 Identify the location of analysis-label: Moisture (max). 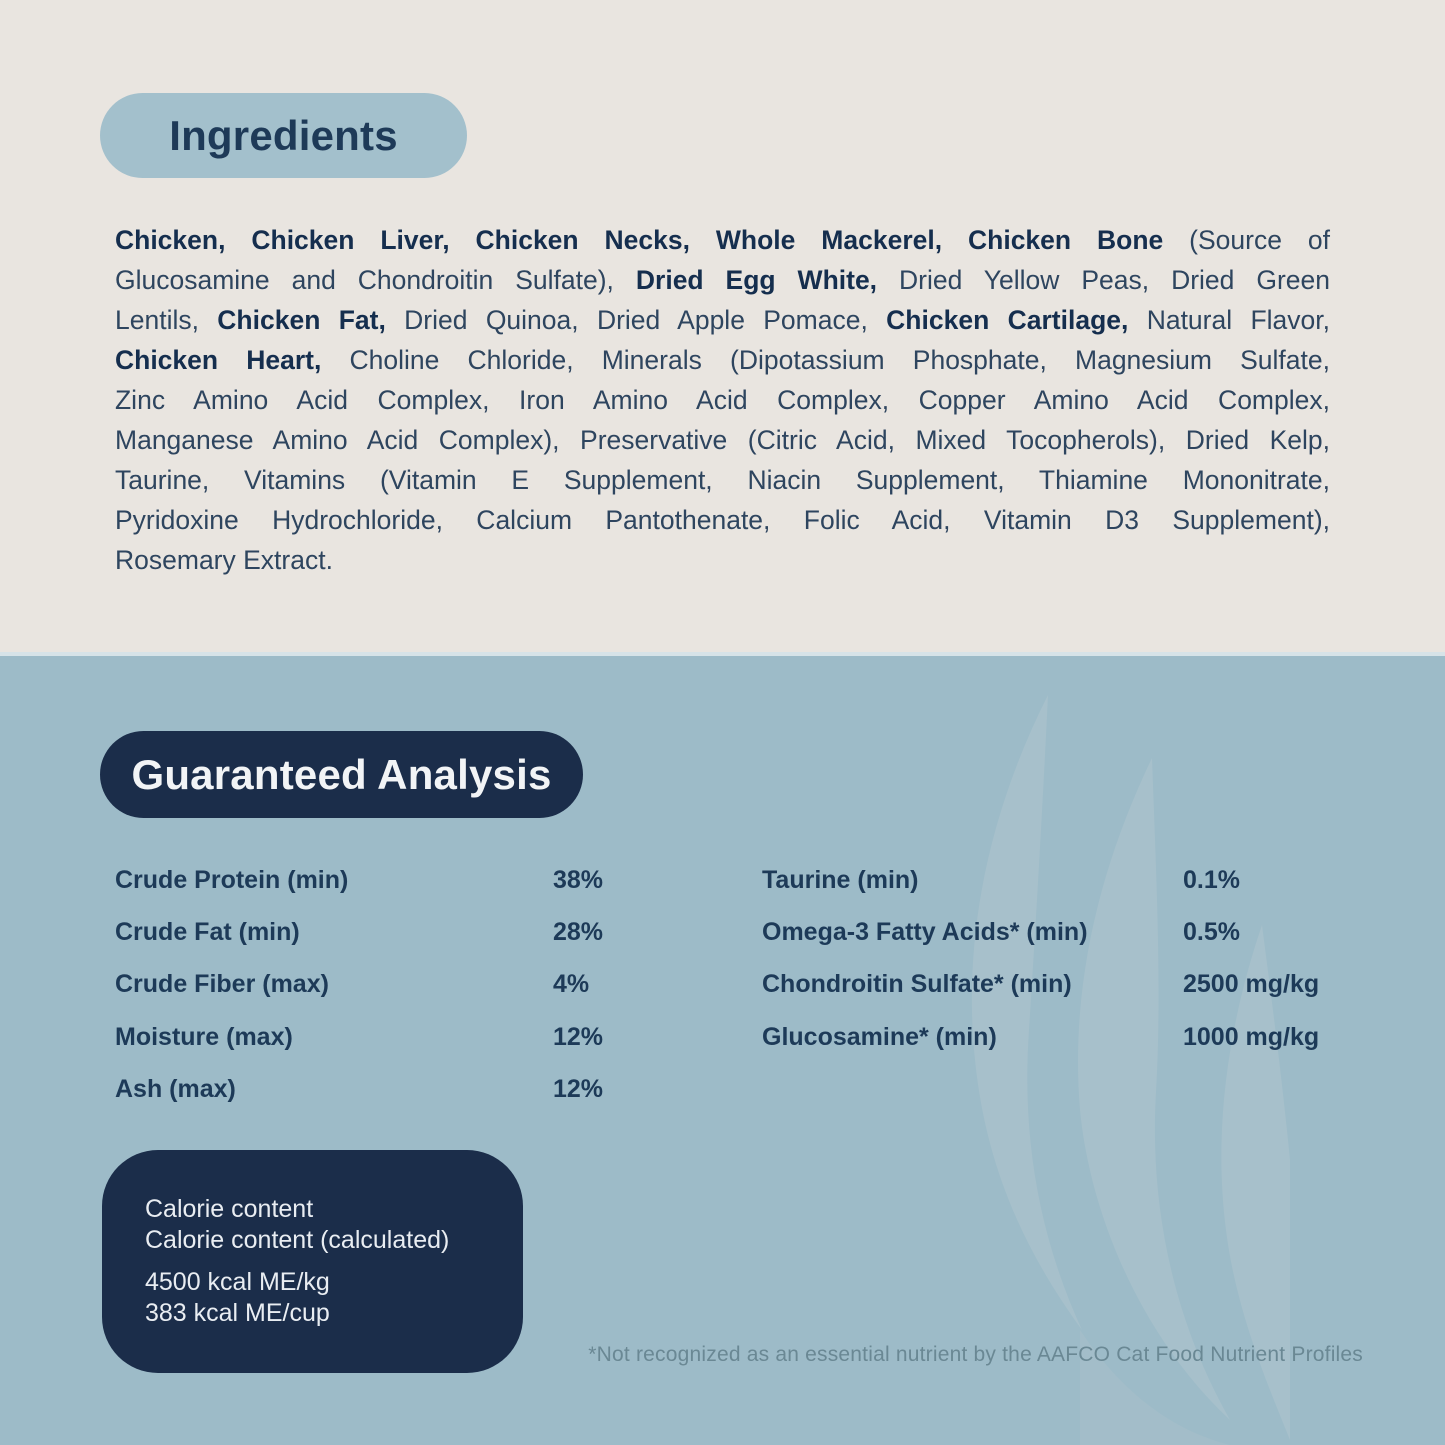
(204, 1036).